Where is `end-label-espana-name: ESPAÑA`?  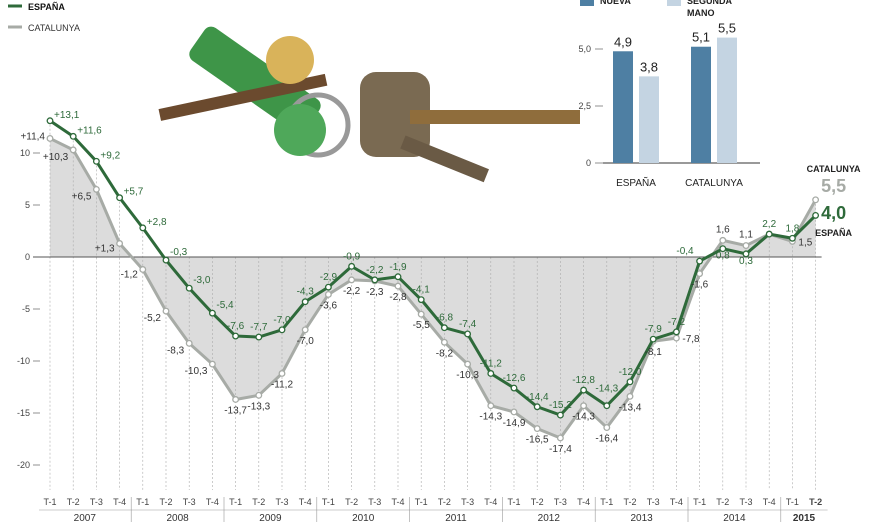
end-label-espana-name: ESPAÑA is located at coordinates (833, 233).